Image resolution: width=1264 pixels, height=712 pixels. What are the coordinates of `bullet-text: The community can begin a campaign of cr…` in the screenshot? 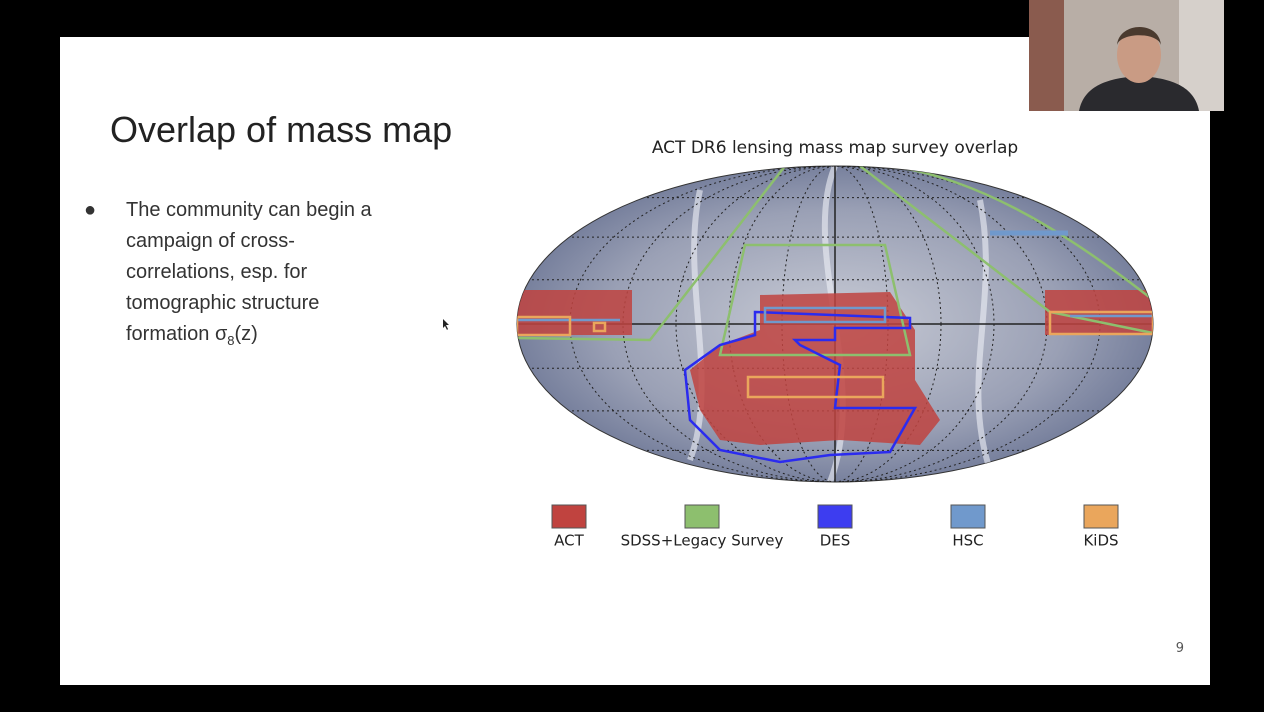 It's located at (249, 272).